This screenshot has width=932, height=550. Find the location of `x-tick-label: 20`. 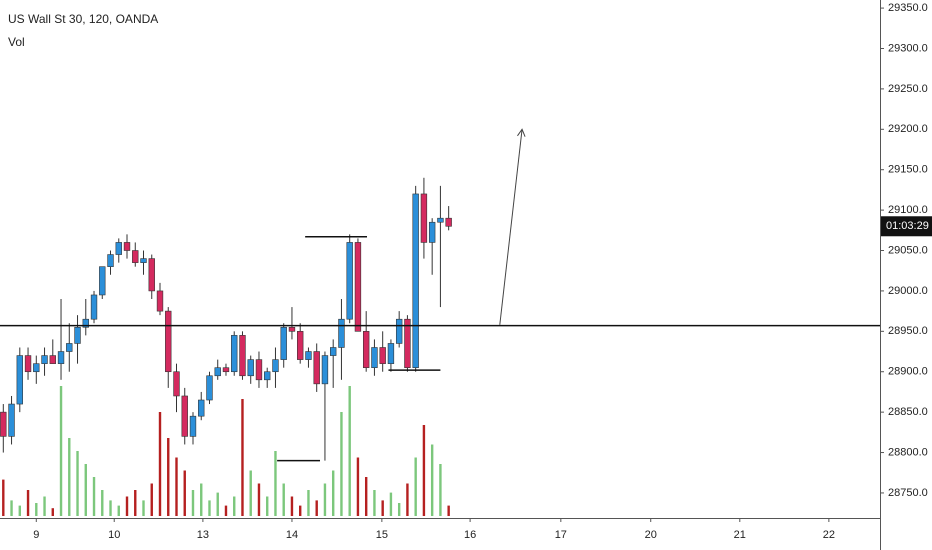

x-tick-label: 20 is located at coordinates (651, 535).